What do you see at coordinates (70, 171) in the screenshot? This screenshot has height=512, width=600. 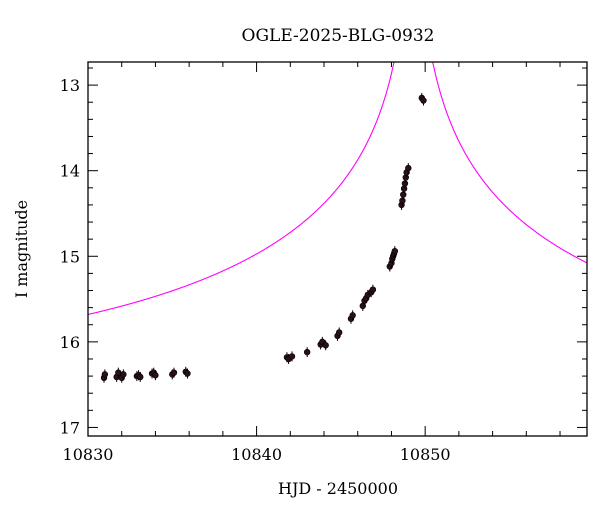 I see `y-tick-label: 14` at bounding box center [70, 171].